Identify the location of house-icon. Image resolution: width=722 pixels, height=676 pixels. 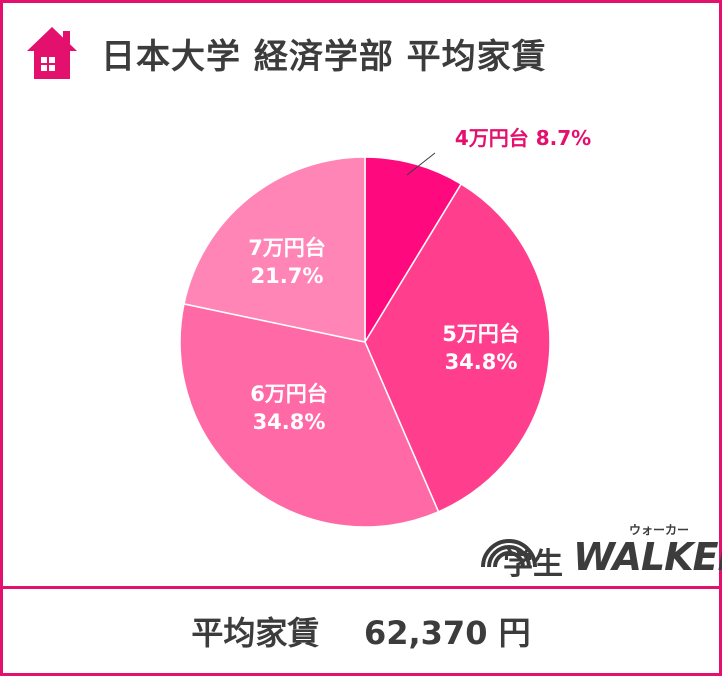
(52, 53).